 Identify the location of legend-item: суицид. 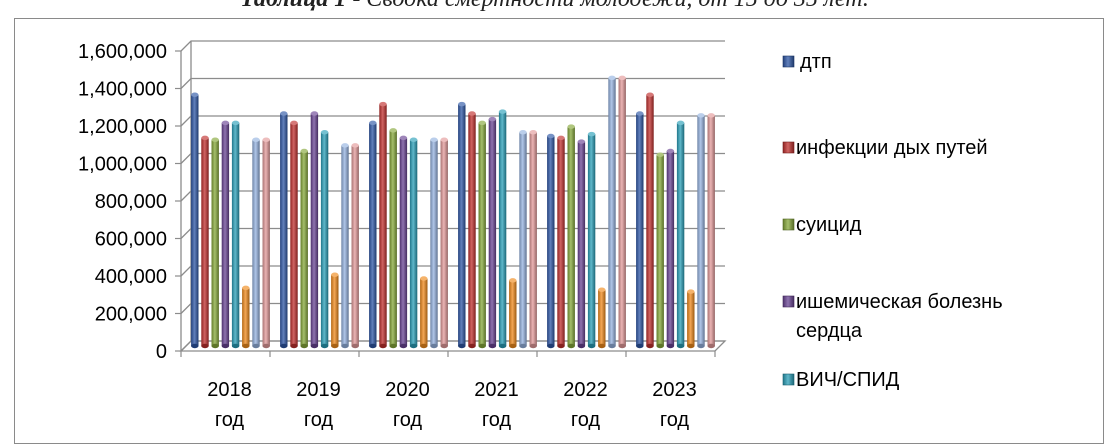
(822, 225).